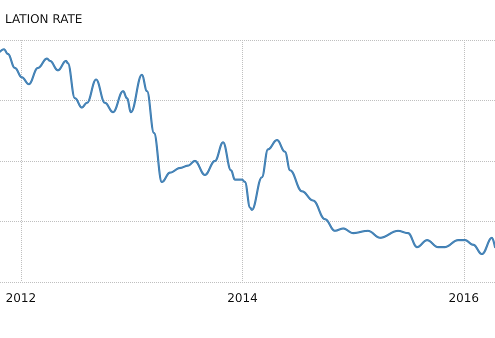 The width and height of the screenshot is (495, 338). I want to click on x-tick-label: 2014, so click(242, 298).